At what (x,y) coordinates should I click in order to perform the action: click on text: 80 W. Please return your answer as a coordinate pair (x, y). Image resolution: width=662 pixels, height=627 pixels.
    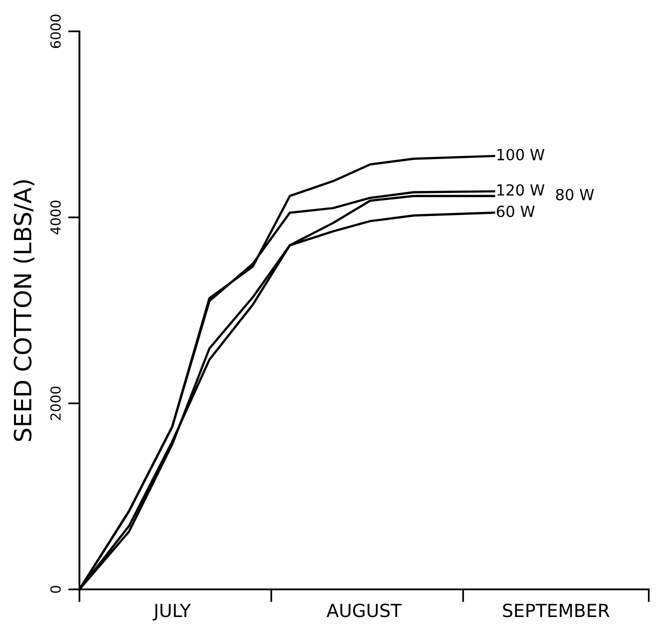
    Looking at the image, I should click on (575, 194).